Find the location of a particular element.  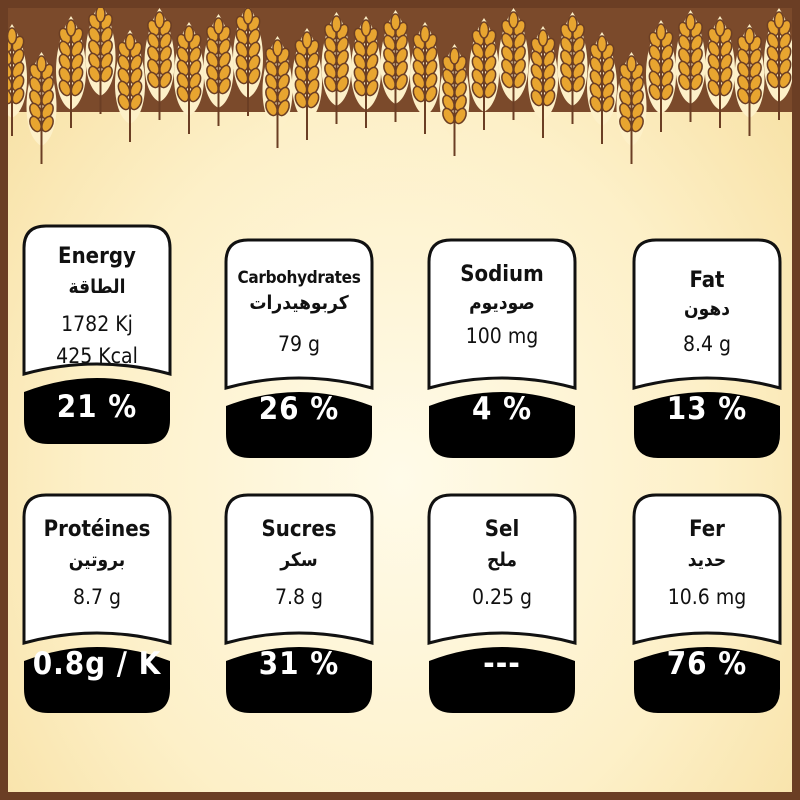

card-value: 0.25 g is located at coordinates (502, 597).